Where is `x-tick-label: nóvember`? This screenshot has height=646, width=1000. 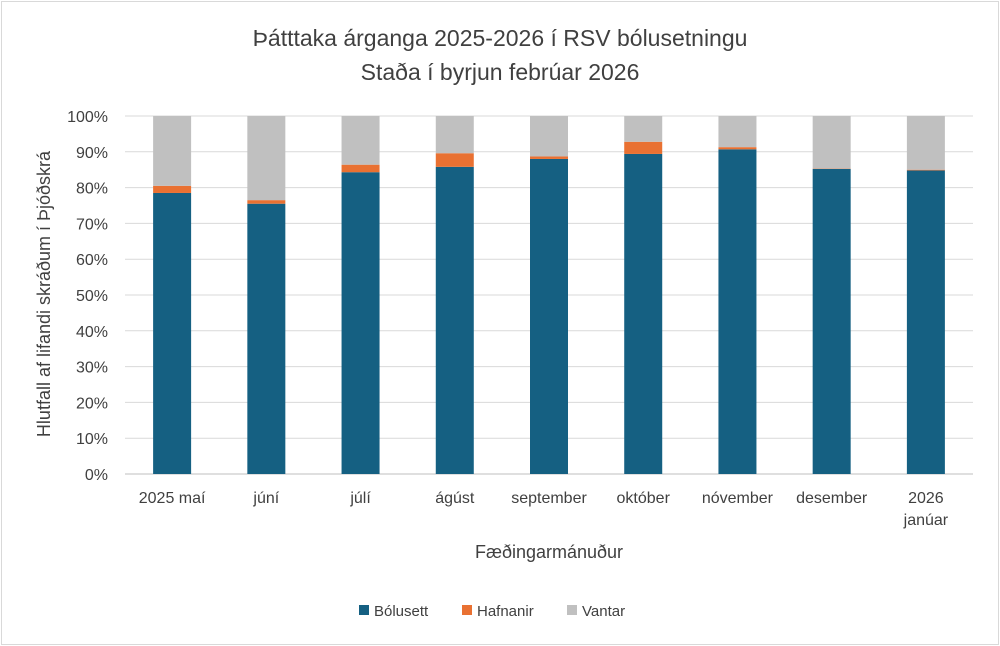 x-tick-label: nóvember is located at coordinates (738, 498).